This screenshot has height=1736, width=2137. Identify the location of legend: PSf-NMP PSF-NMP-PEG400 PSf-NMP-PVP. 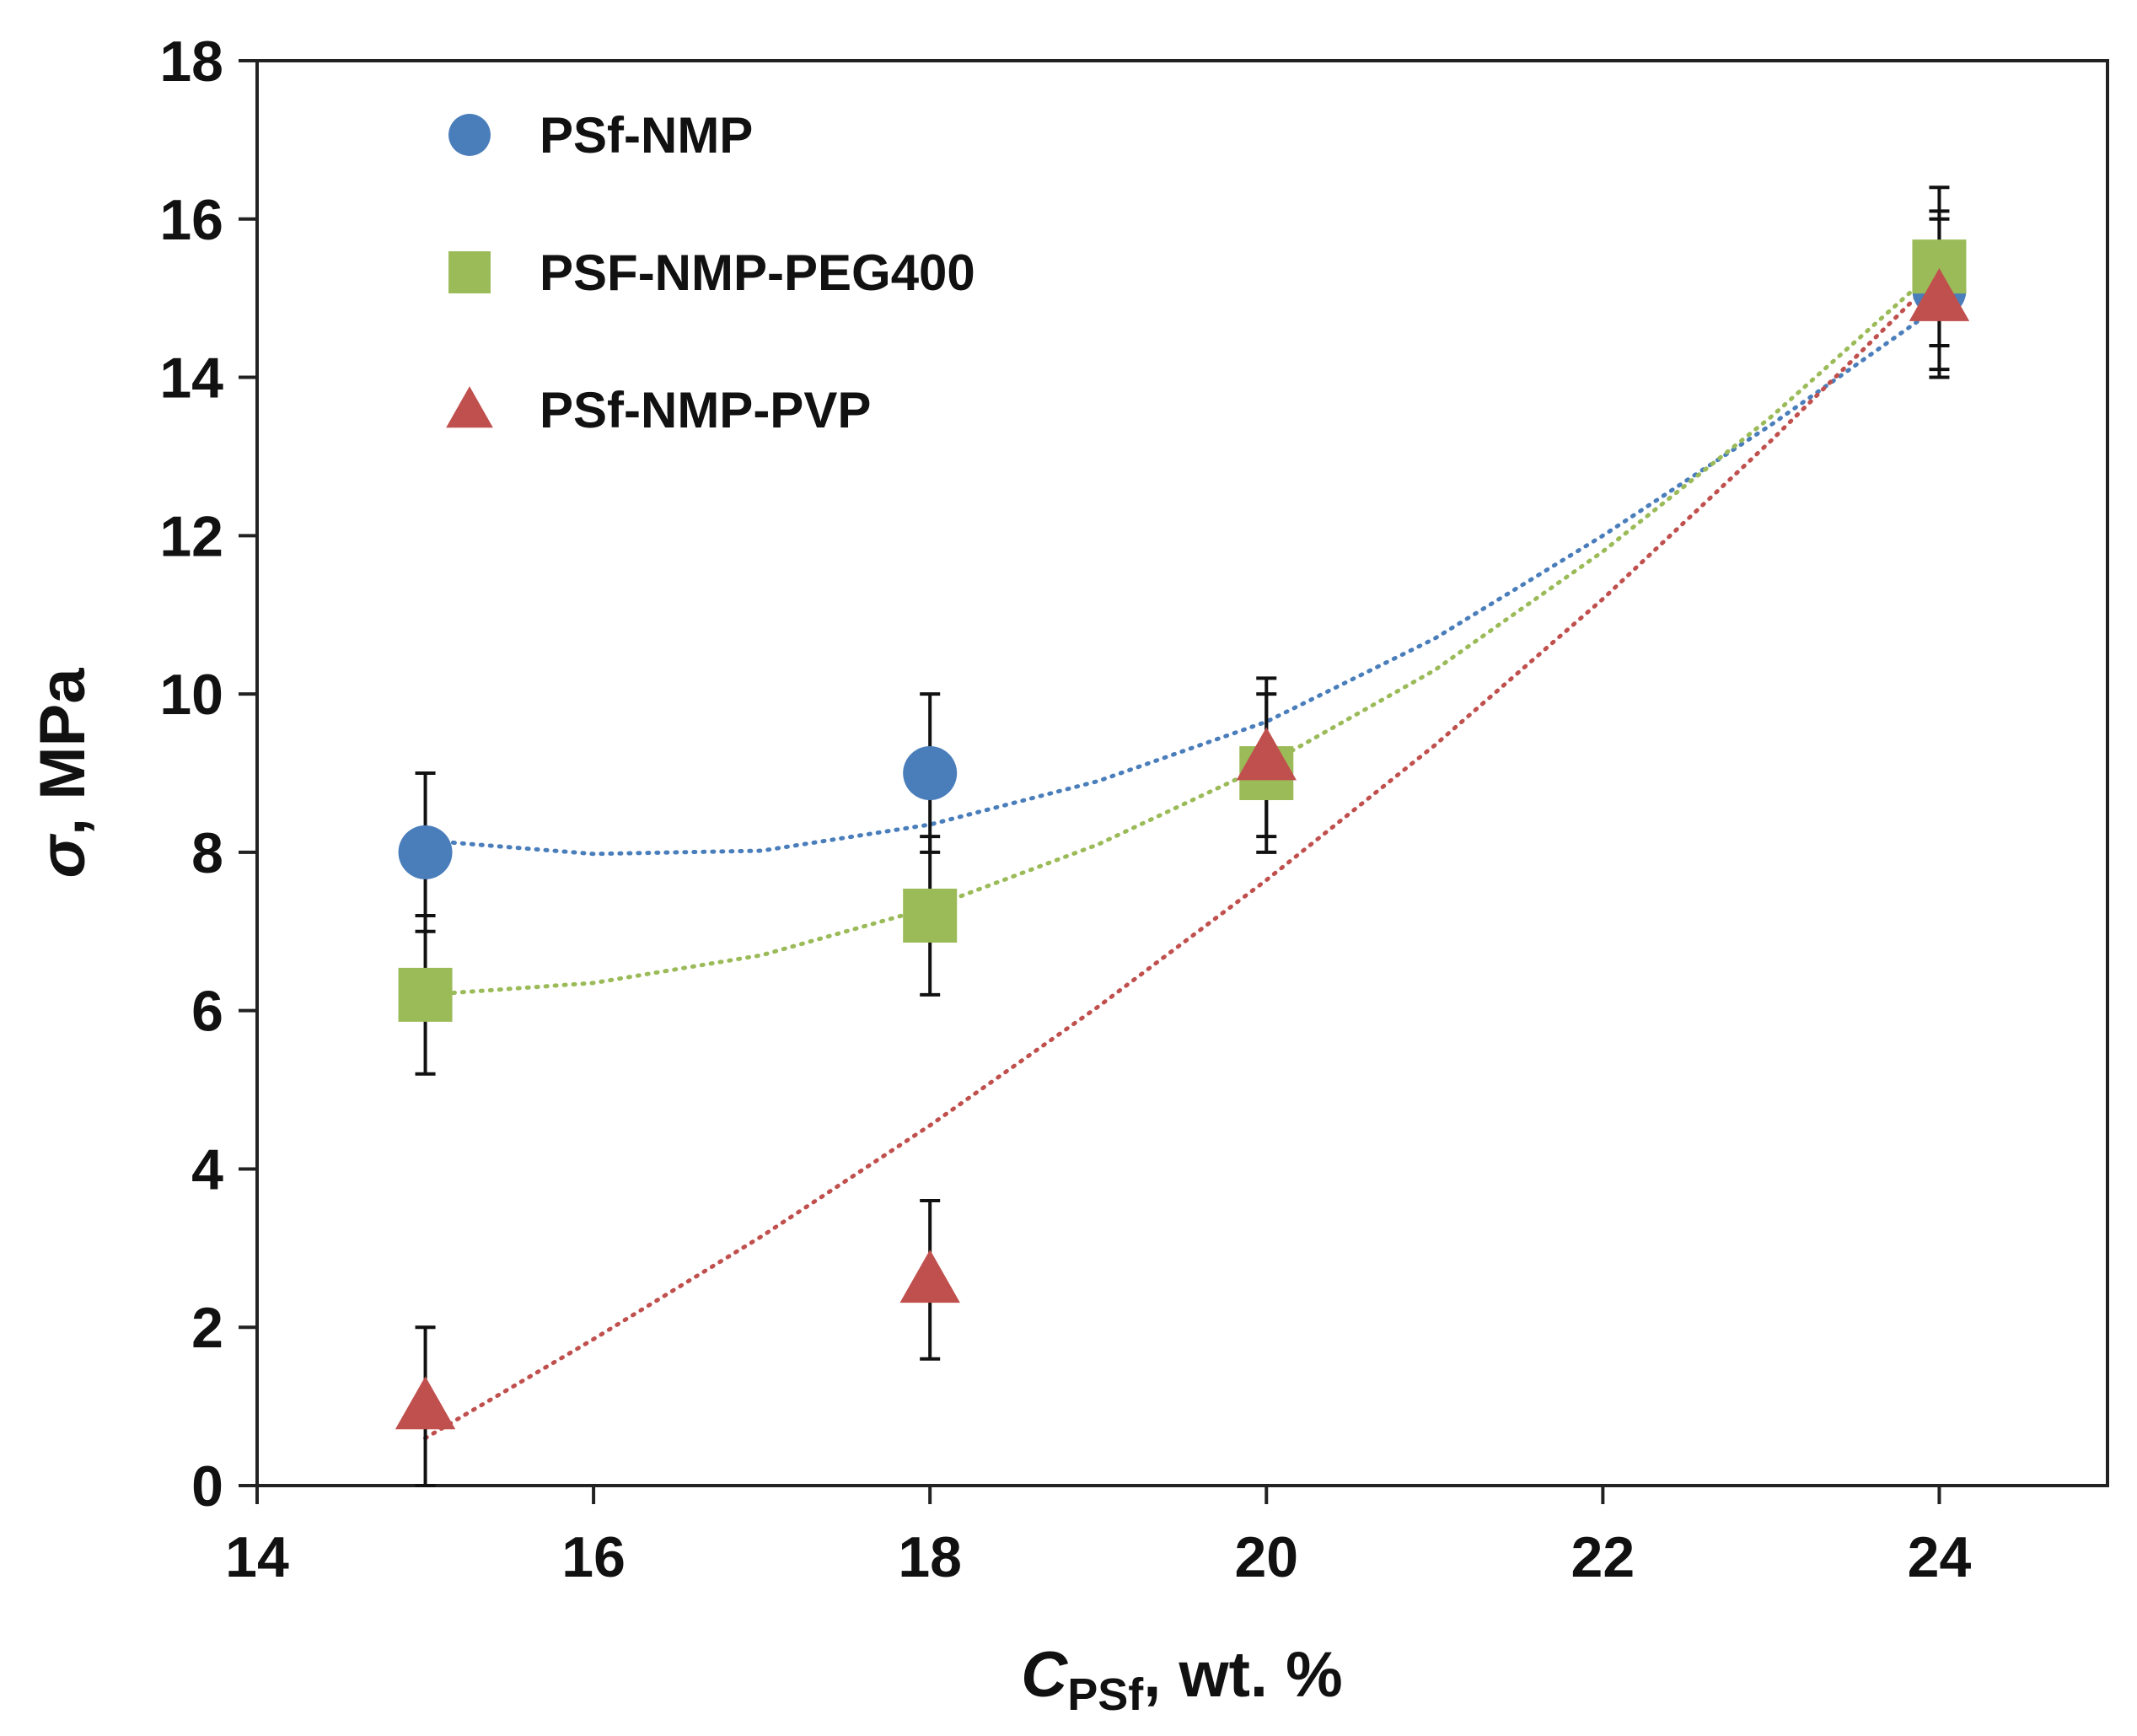
(710, 272).